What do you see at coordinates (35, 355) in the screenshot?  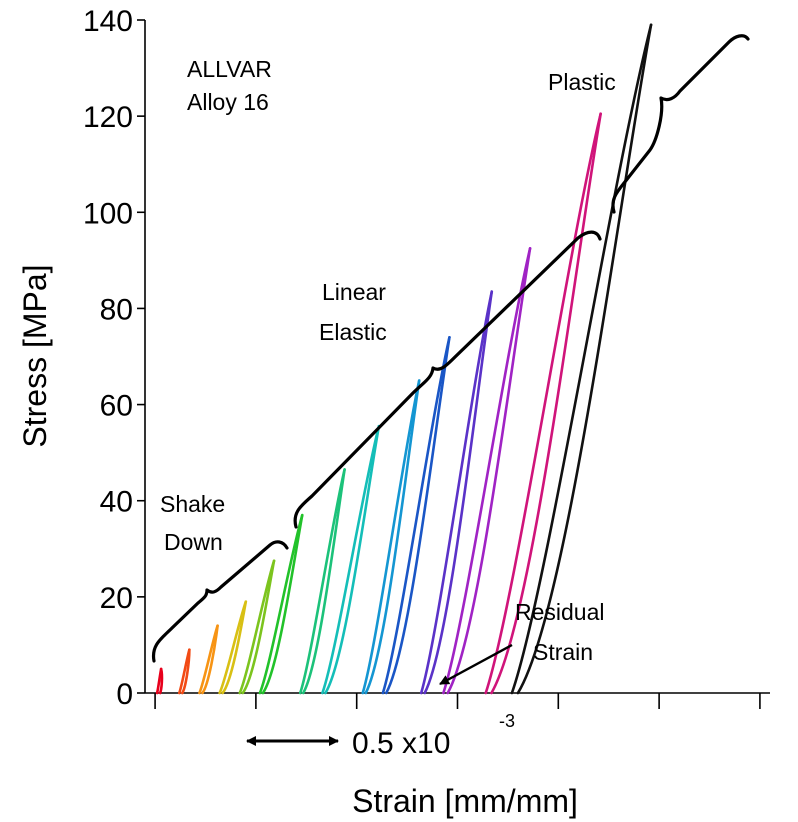 I see `y-axis-title: Stress [MPa]` at bounding box center [35, 355].